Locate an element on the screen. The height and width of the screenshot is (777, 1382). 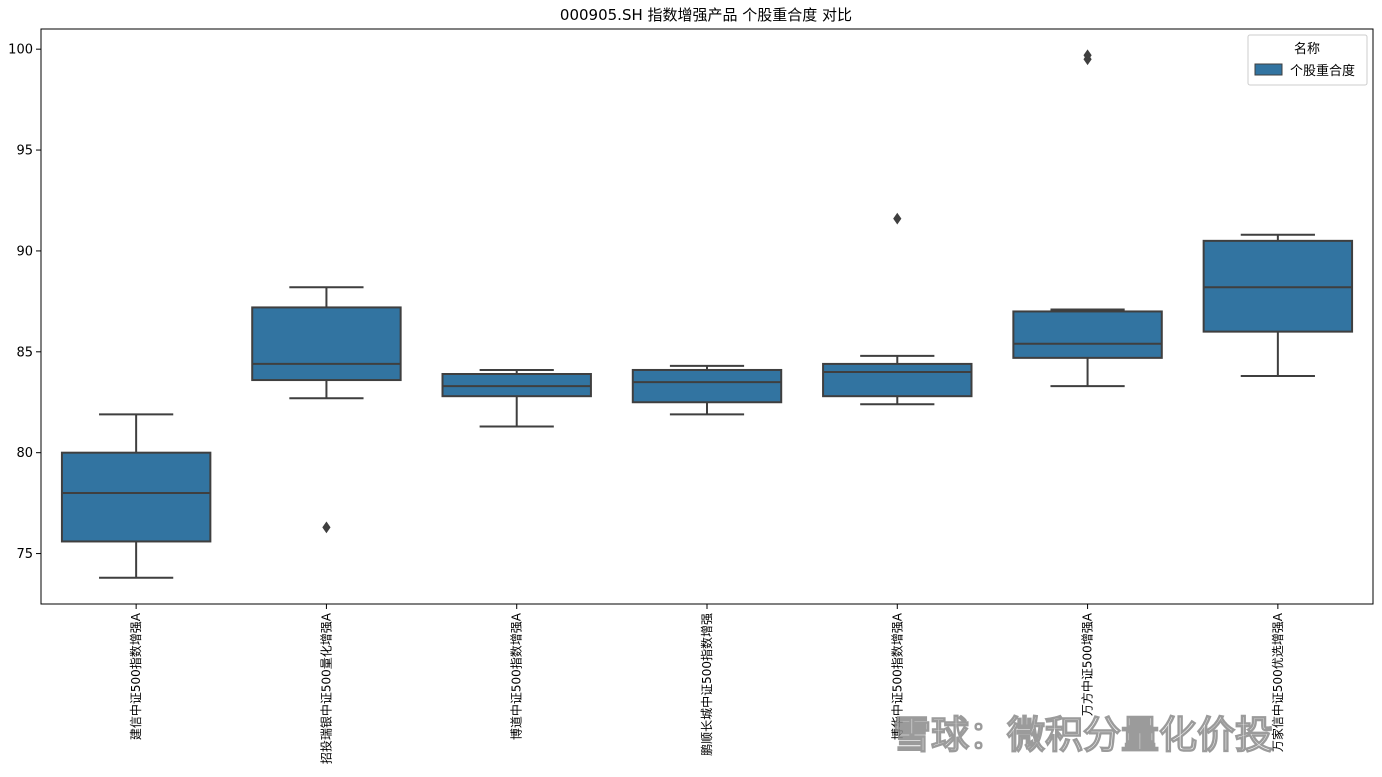
watermark-text: 雪球：微积分量化价投 is located at coordinates (1083, 735).